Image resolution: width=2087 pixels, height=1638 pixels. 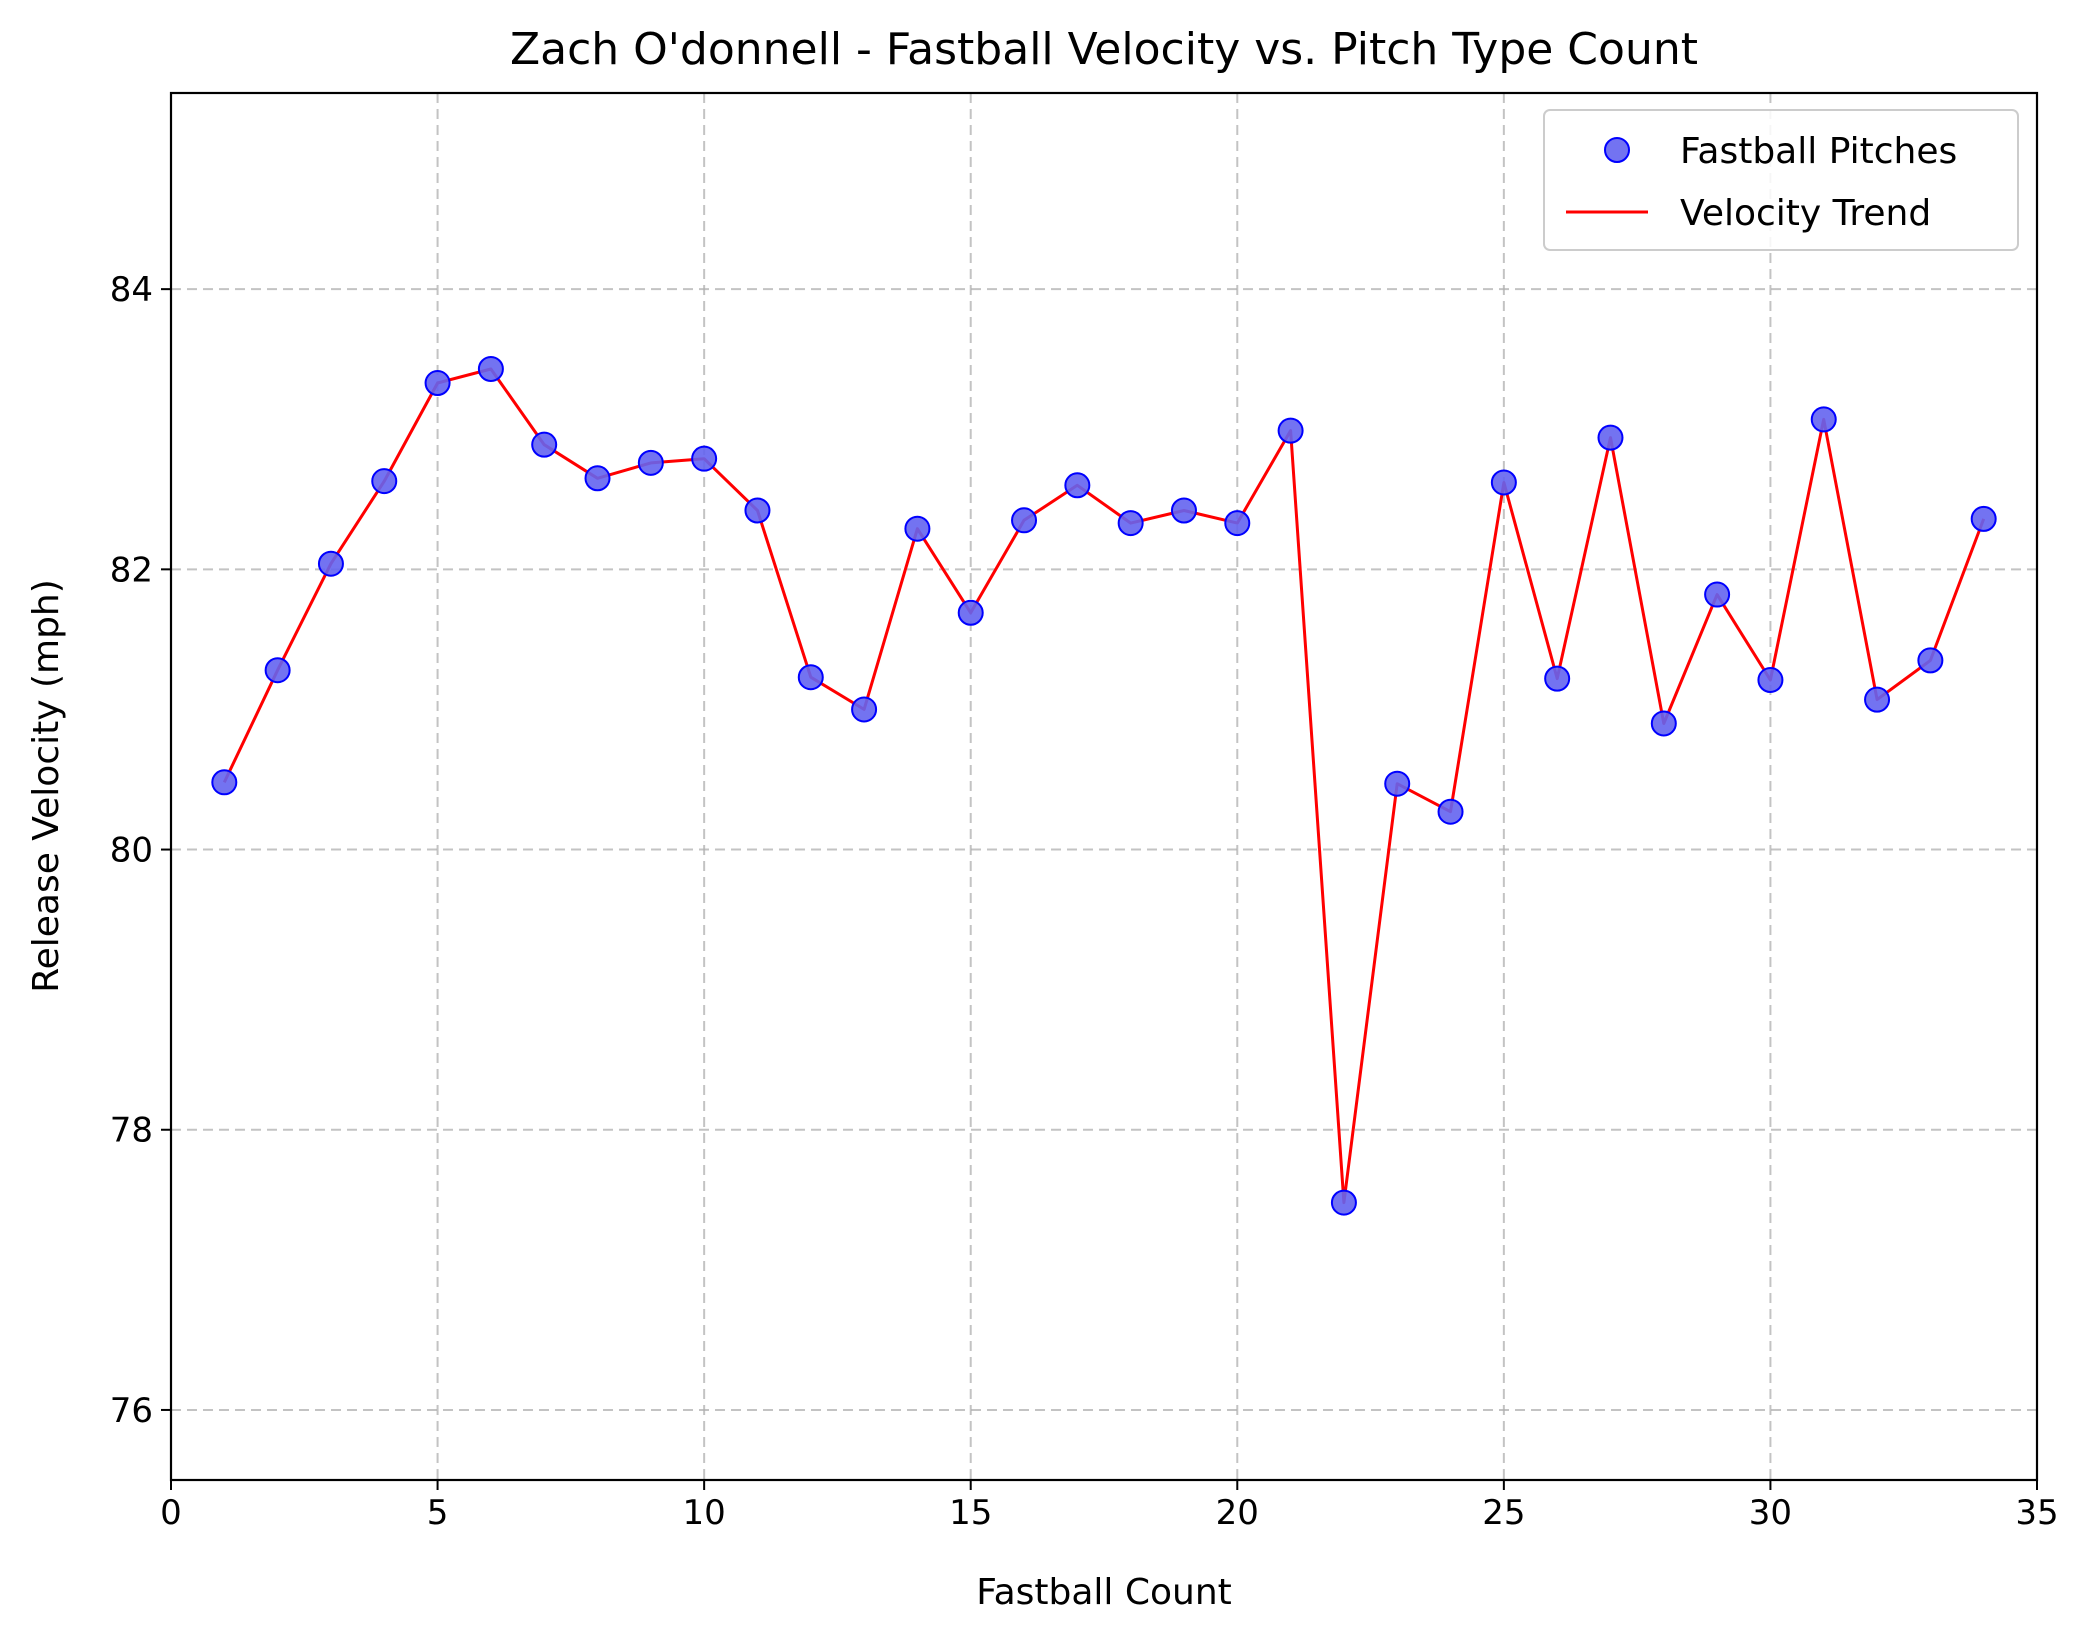 What do you see at coordinates (1503, 1513) in the screenshot?
I see `x-tick-label: 25` at bounding box center [1503, 1513].